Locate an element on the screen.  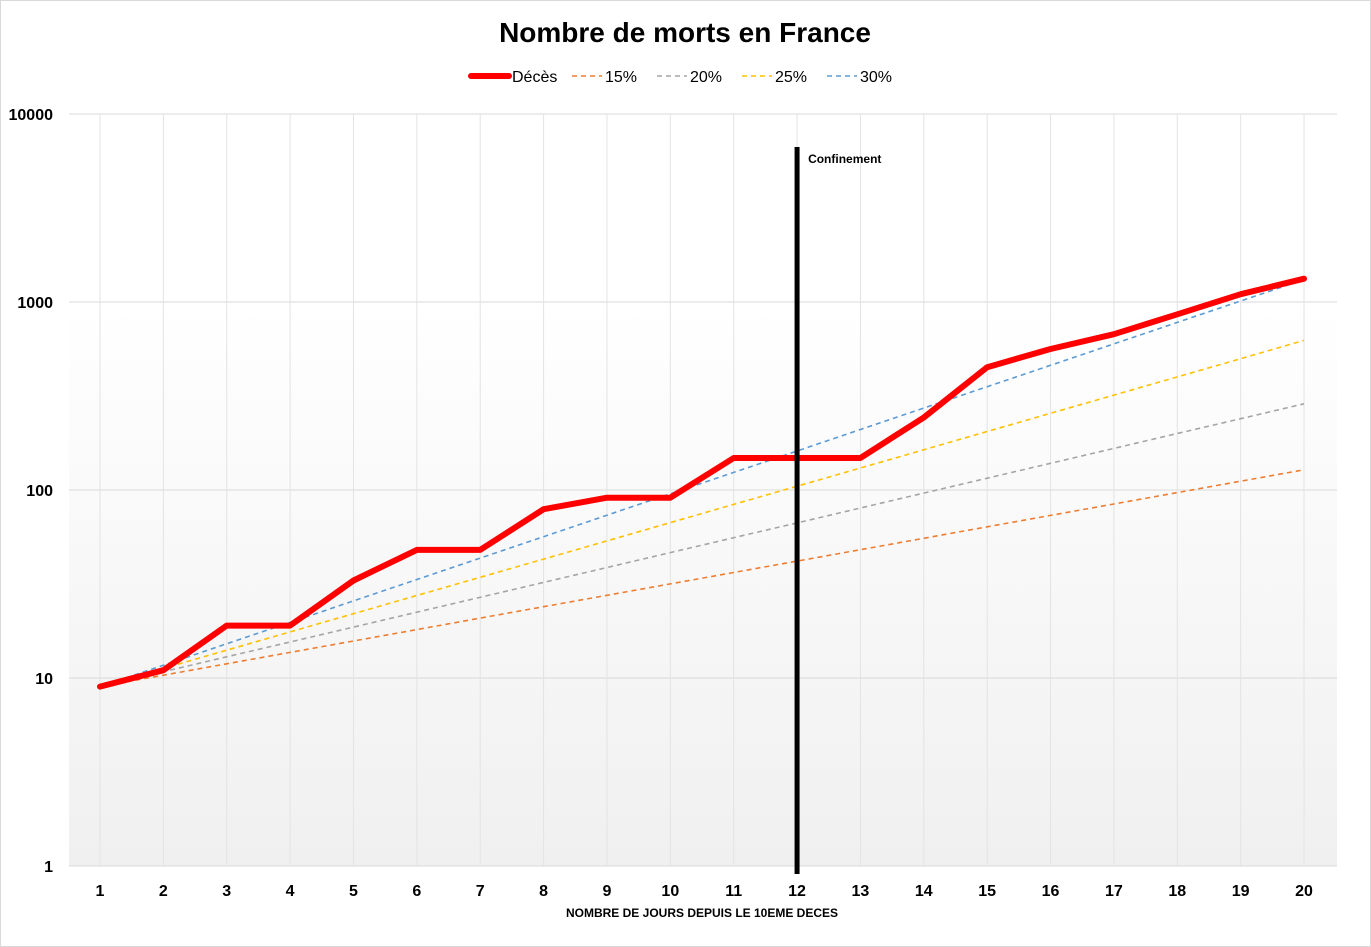
x-tick-label: 15 is located at coordinates (987, 891).